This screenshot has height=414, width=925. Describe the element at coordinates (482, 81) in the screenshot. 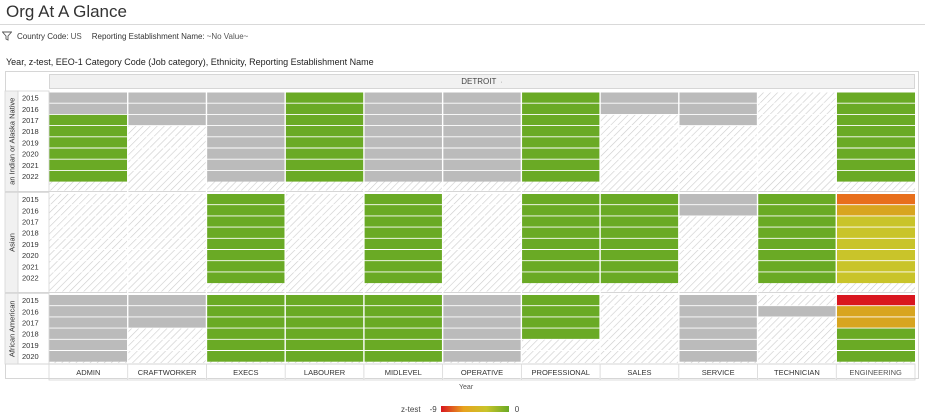

I see `column-group-header: DETROIT ·` at that location.